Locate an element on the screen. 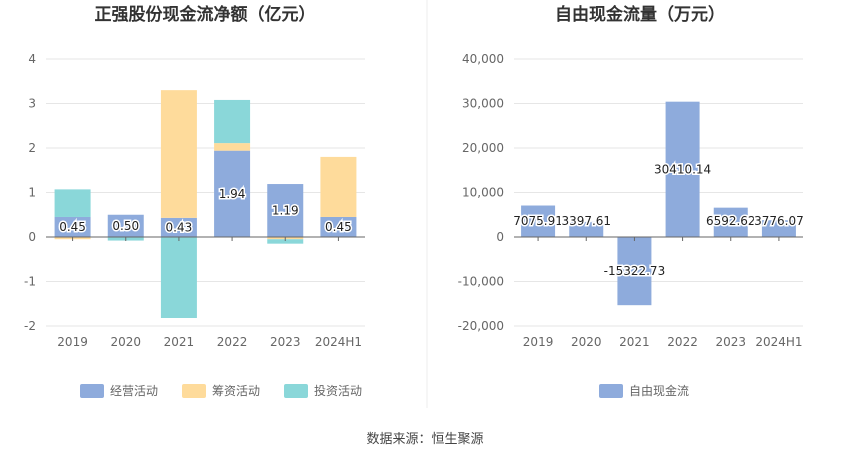  right-data-label: 3776.07 is located at coordinates (779, 221).